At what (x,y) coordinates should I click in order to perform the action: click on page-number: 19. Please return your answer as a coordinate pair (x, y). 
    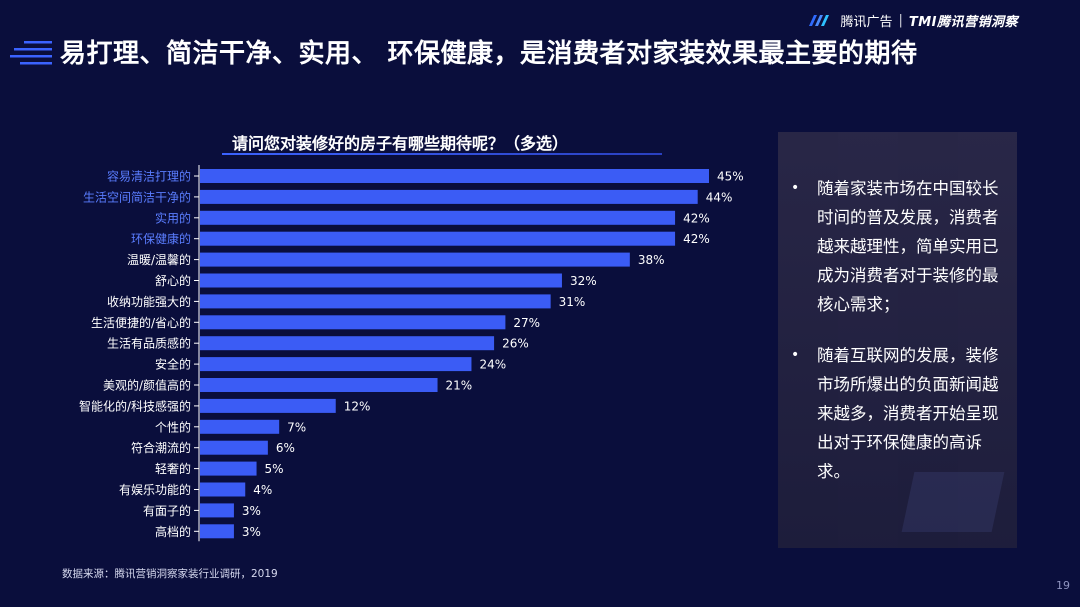
    Looking at the image, I should click on (1063, 585).